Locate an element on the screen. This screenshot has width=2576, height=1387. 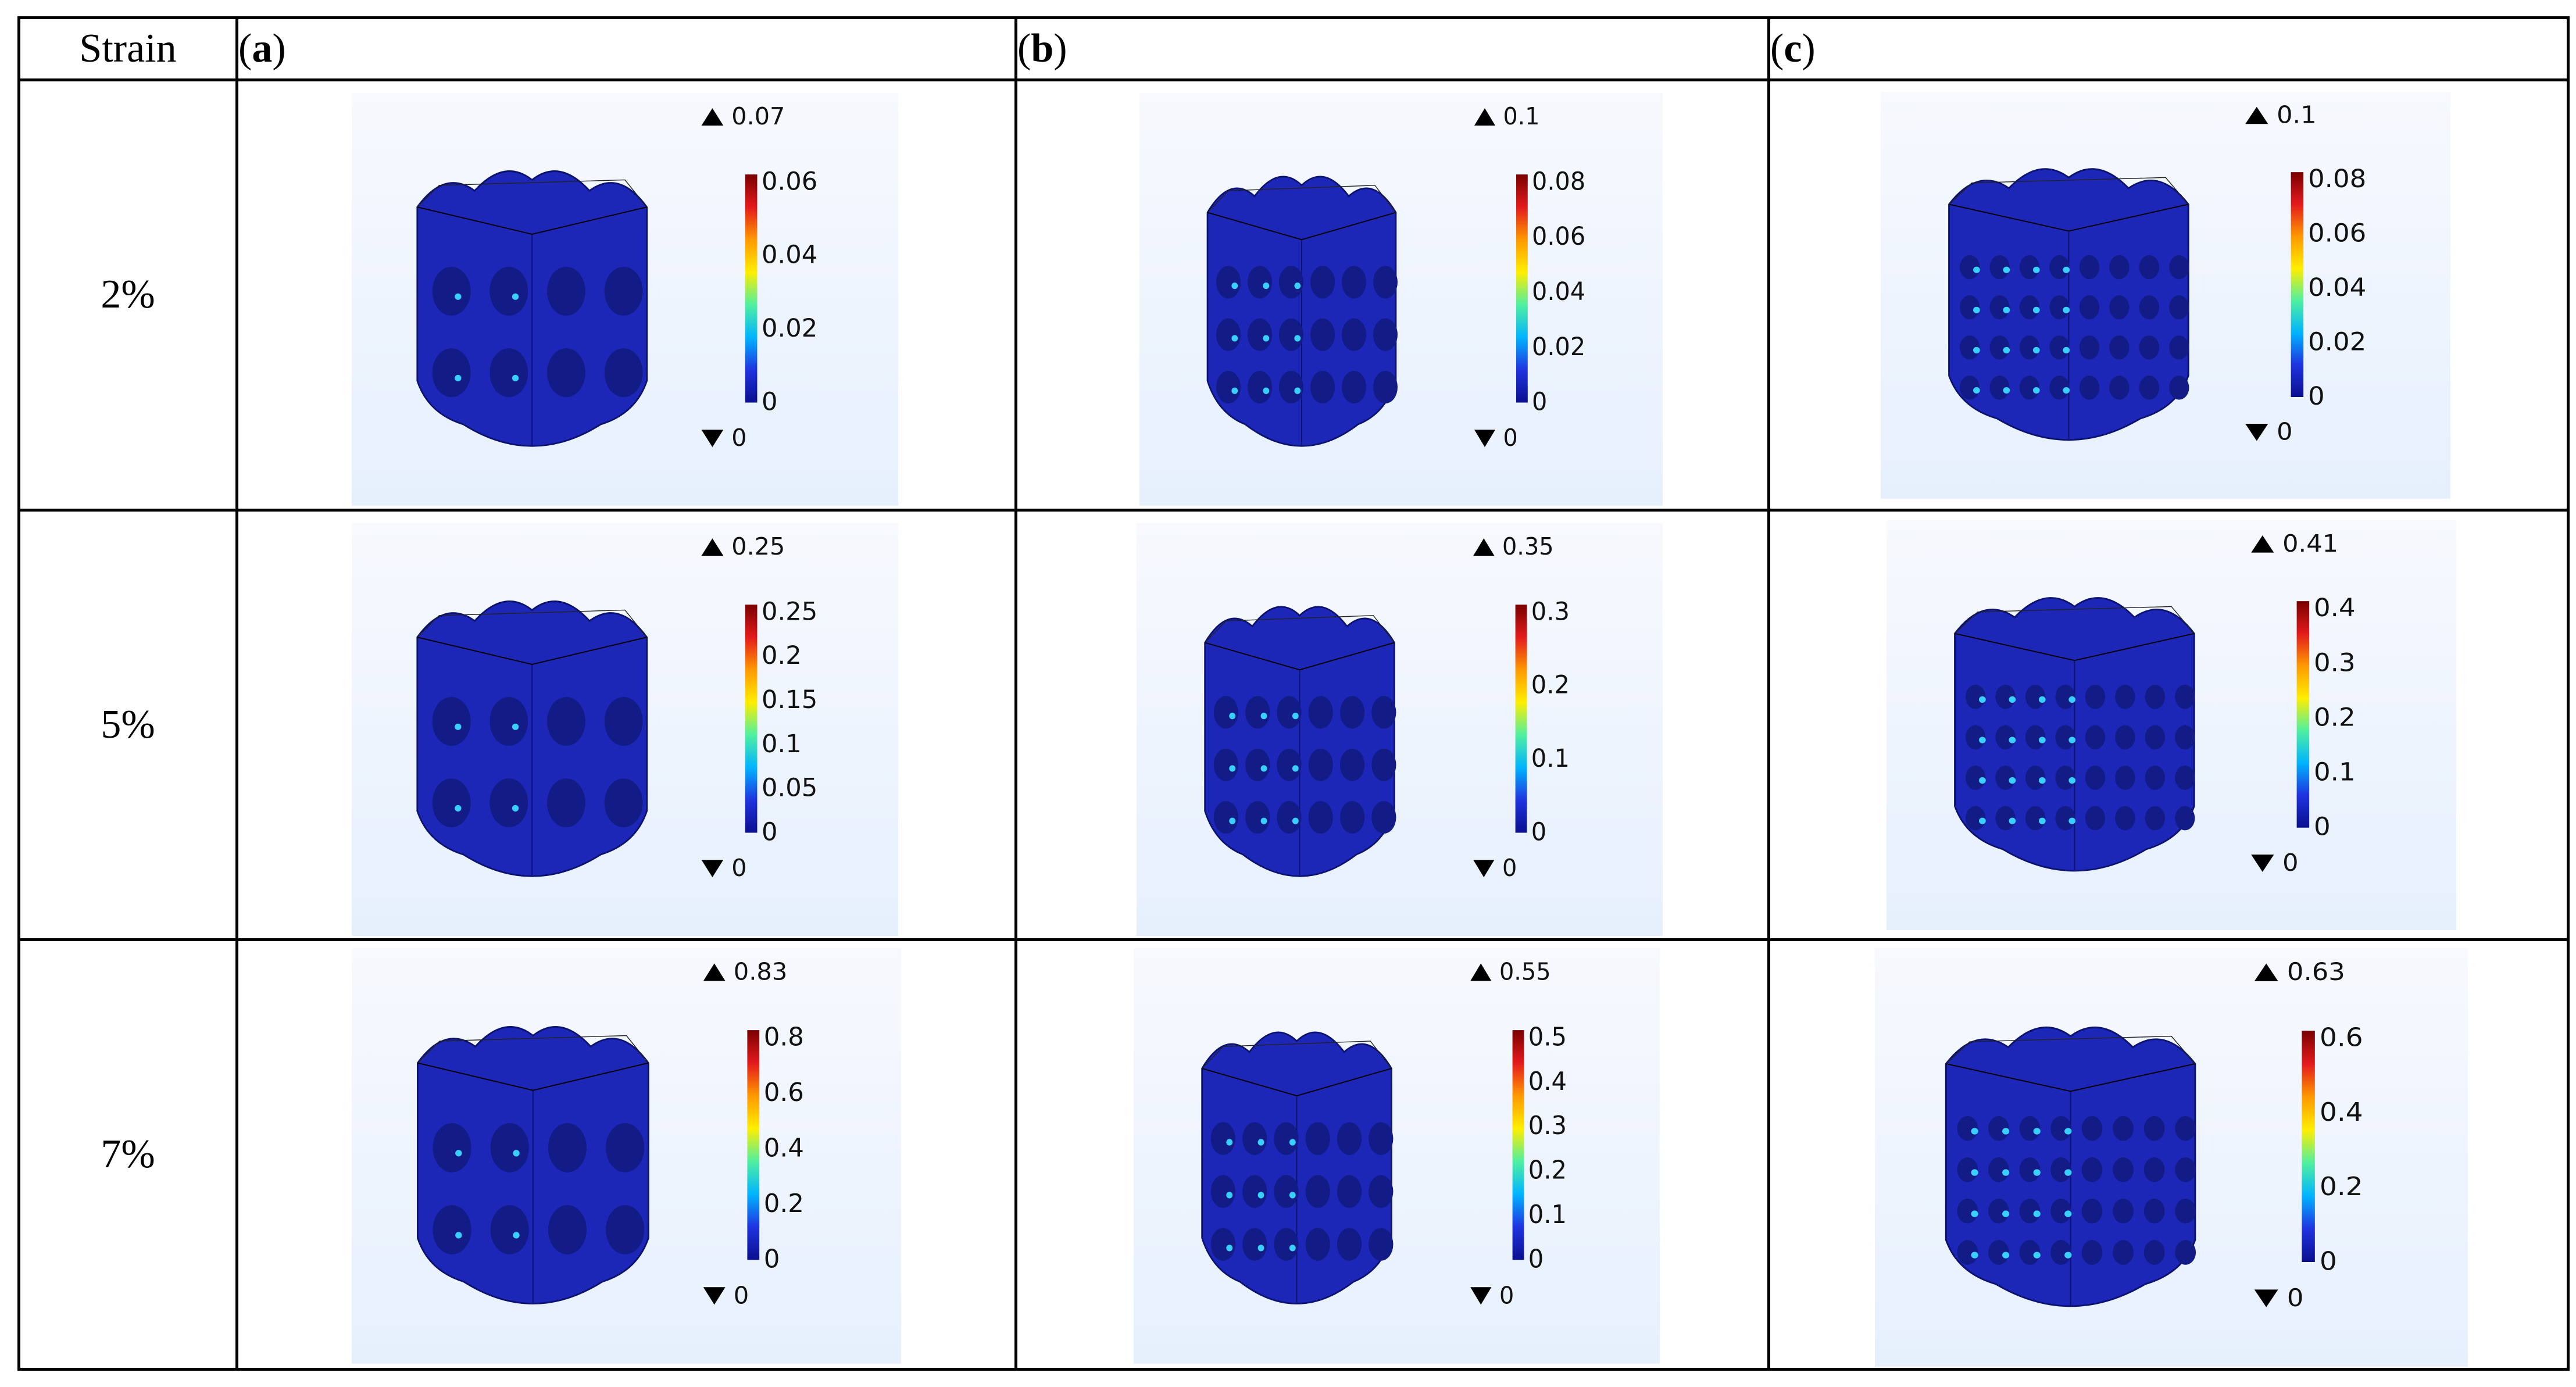
legend-max-value: 0.25 is located at coordinates (758, 546).